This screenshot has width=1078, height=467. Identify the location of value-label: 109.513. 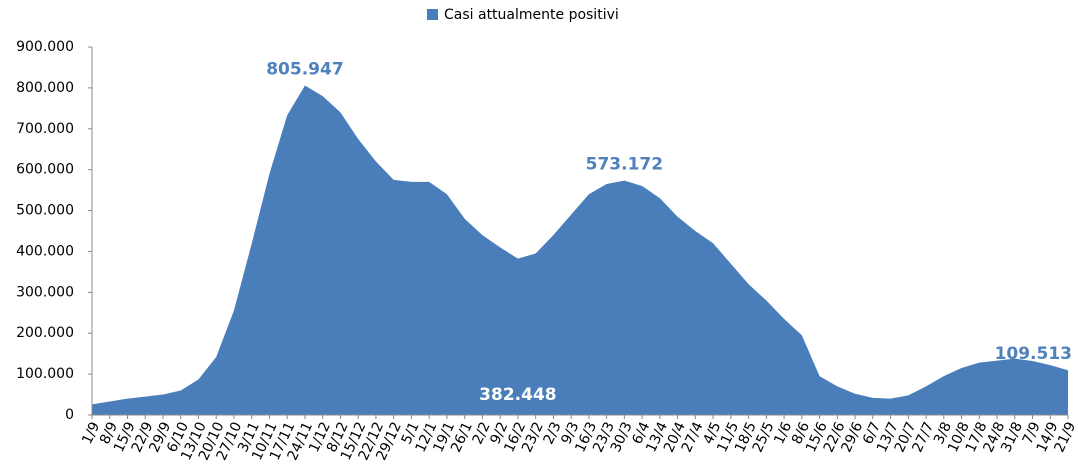
(1033, 354).